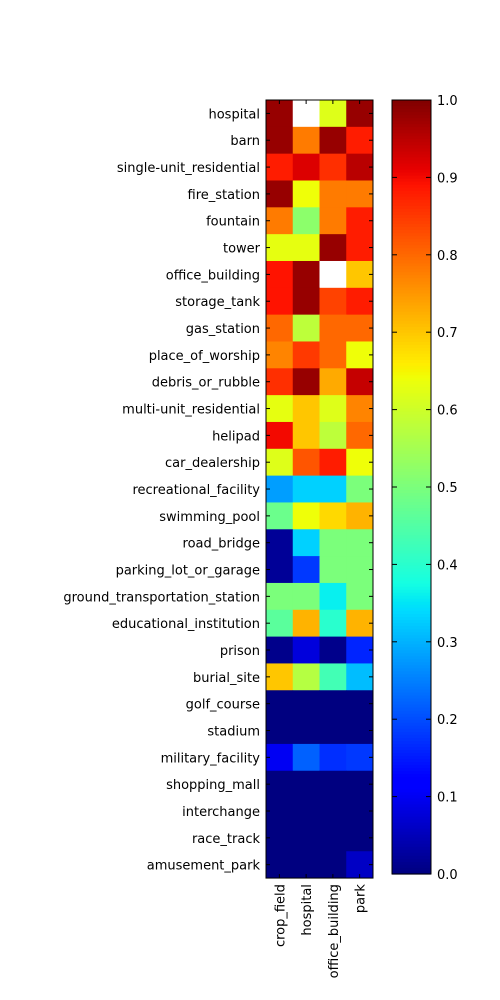 The height and width of the screenshot is (1000, 500). Describe the element at coordinates (447, 256) in the screenshot. I see `colorbar-tick-label: 0.8` at that location.